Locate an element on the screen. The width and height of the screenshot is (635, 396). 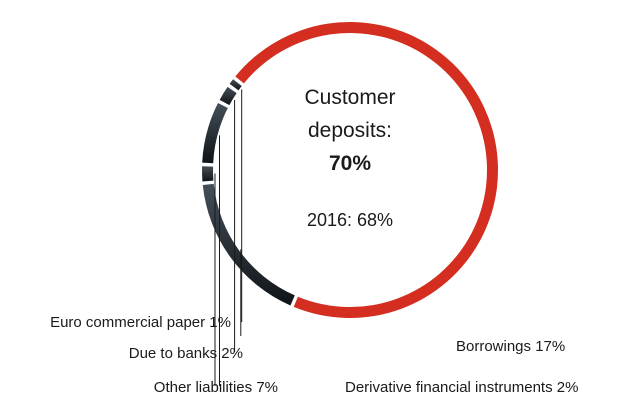
label-euro-commercial-paper: Euro commercial paper 1% is located at coordinates (140, 322).